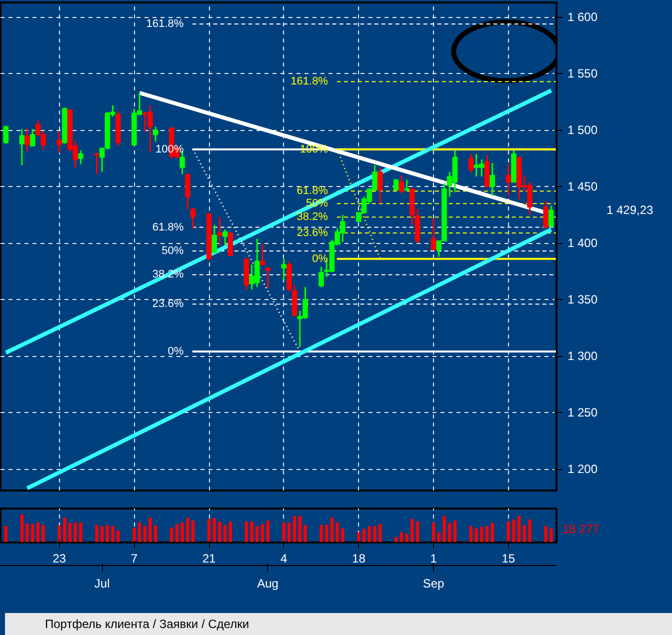 Image resolution: width=672 pixels, height=635 pixels. I want to click on y-tick-label: 1 550, so click(583, 73).